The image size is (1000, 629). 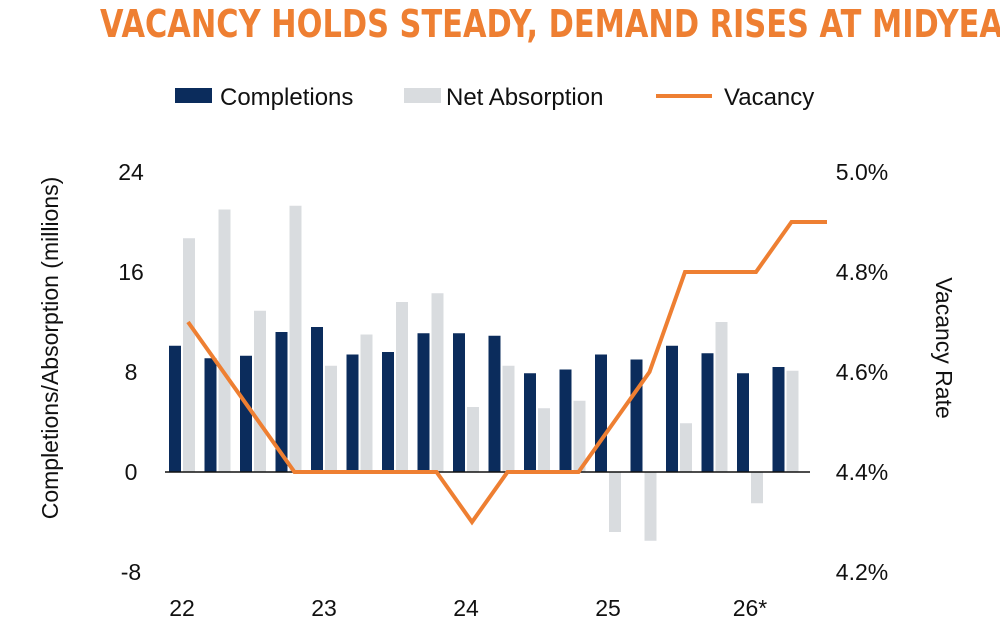 What do you see at coordinates (182, 608) in the screenshot?
I see `x-tick-label: 22` at bounding box center [182, 608].